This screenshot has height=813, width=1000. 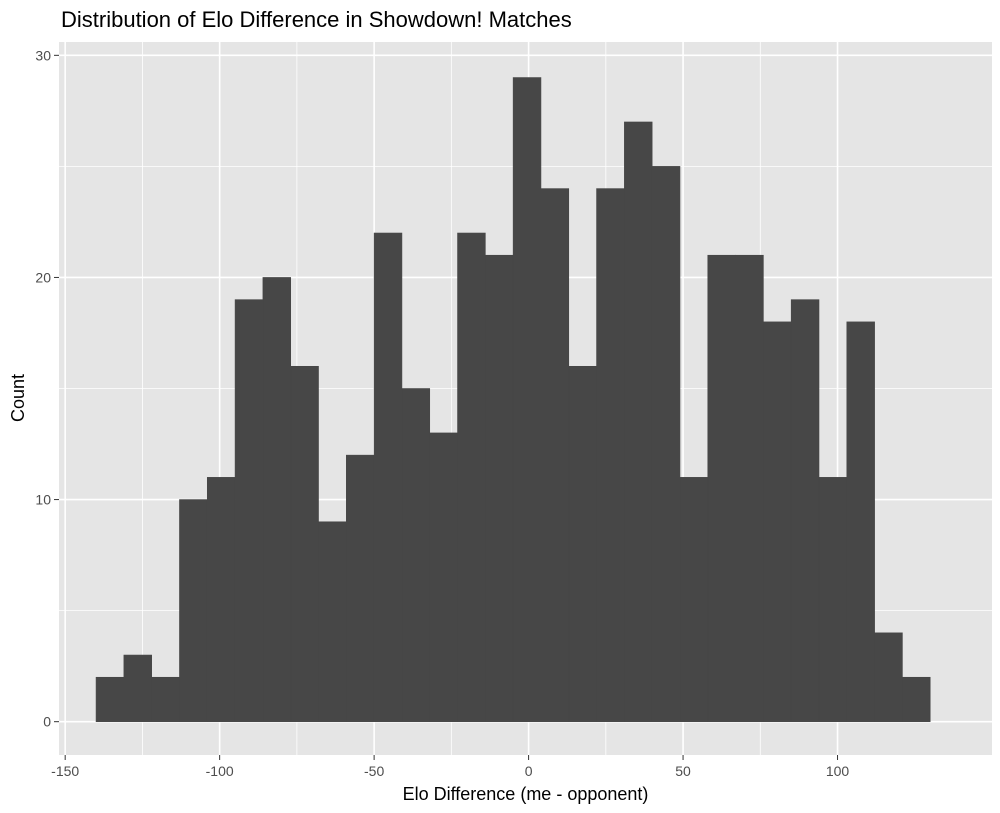 What do you see at coordinates (374, 771) in the screenshot?
I see `x-tick-label: -50` at bounding box center [374, 771].